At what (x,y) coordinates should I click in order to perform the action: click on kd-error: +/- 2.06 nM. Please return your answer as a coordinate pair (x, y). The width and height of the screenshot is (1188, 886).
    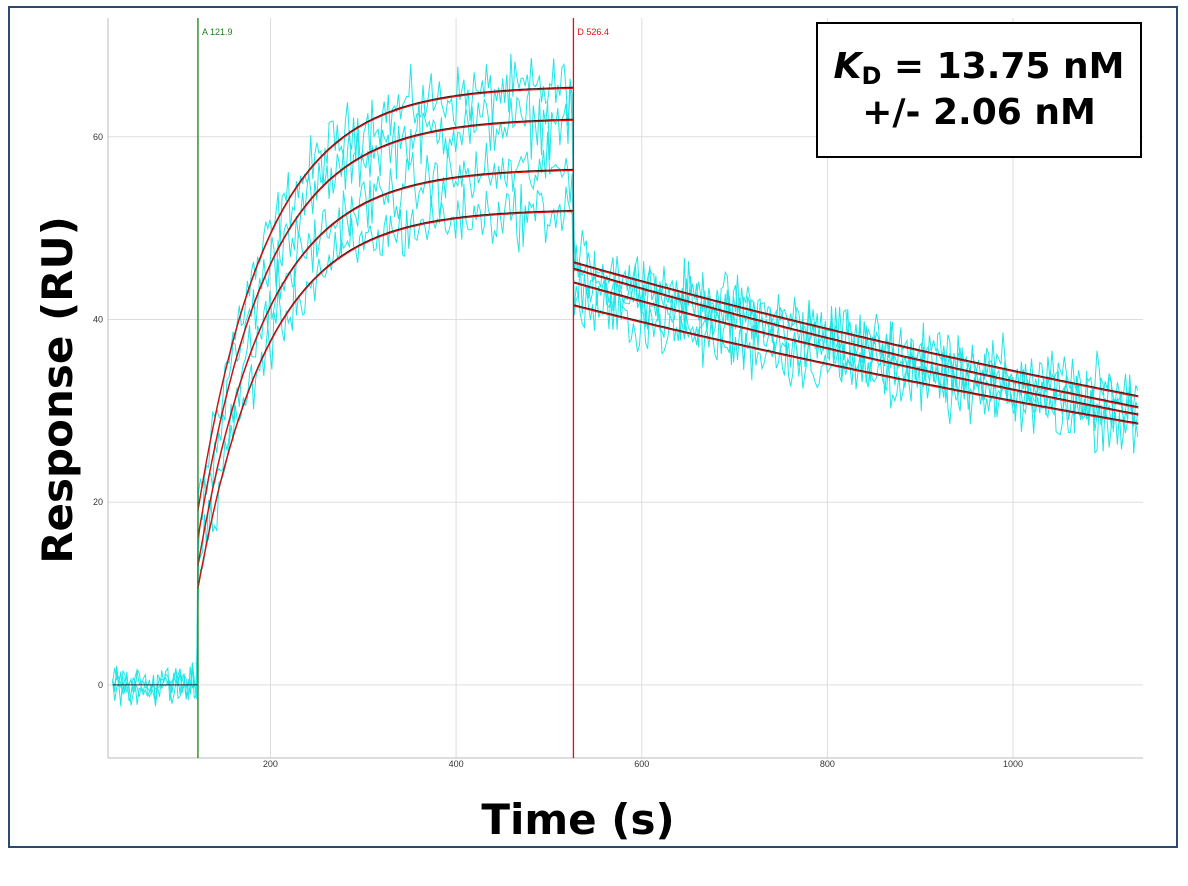
    Looking at the image, I should click on (979, 112).